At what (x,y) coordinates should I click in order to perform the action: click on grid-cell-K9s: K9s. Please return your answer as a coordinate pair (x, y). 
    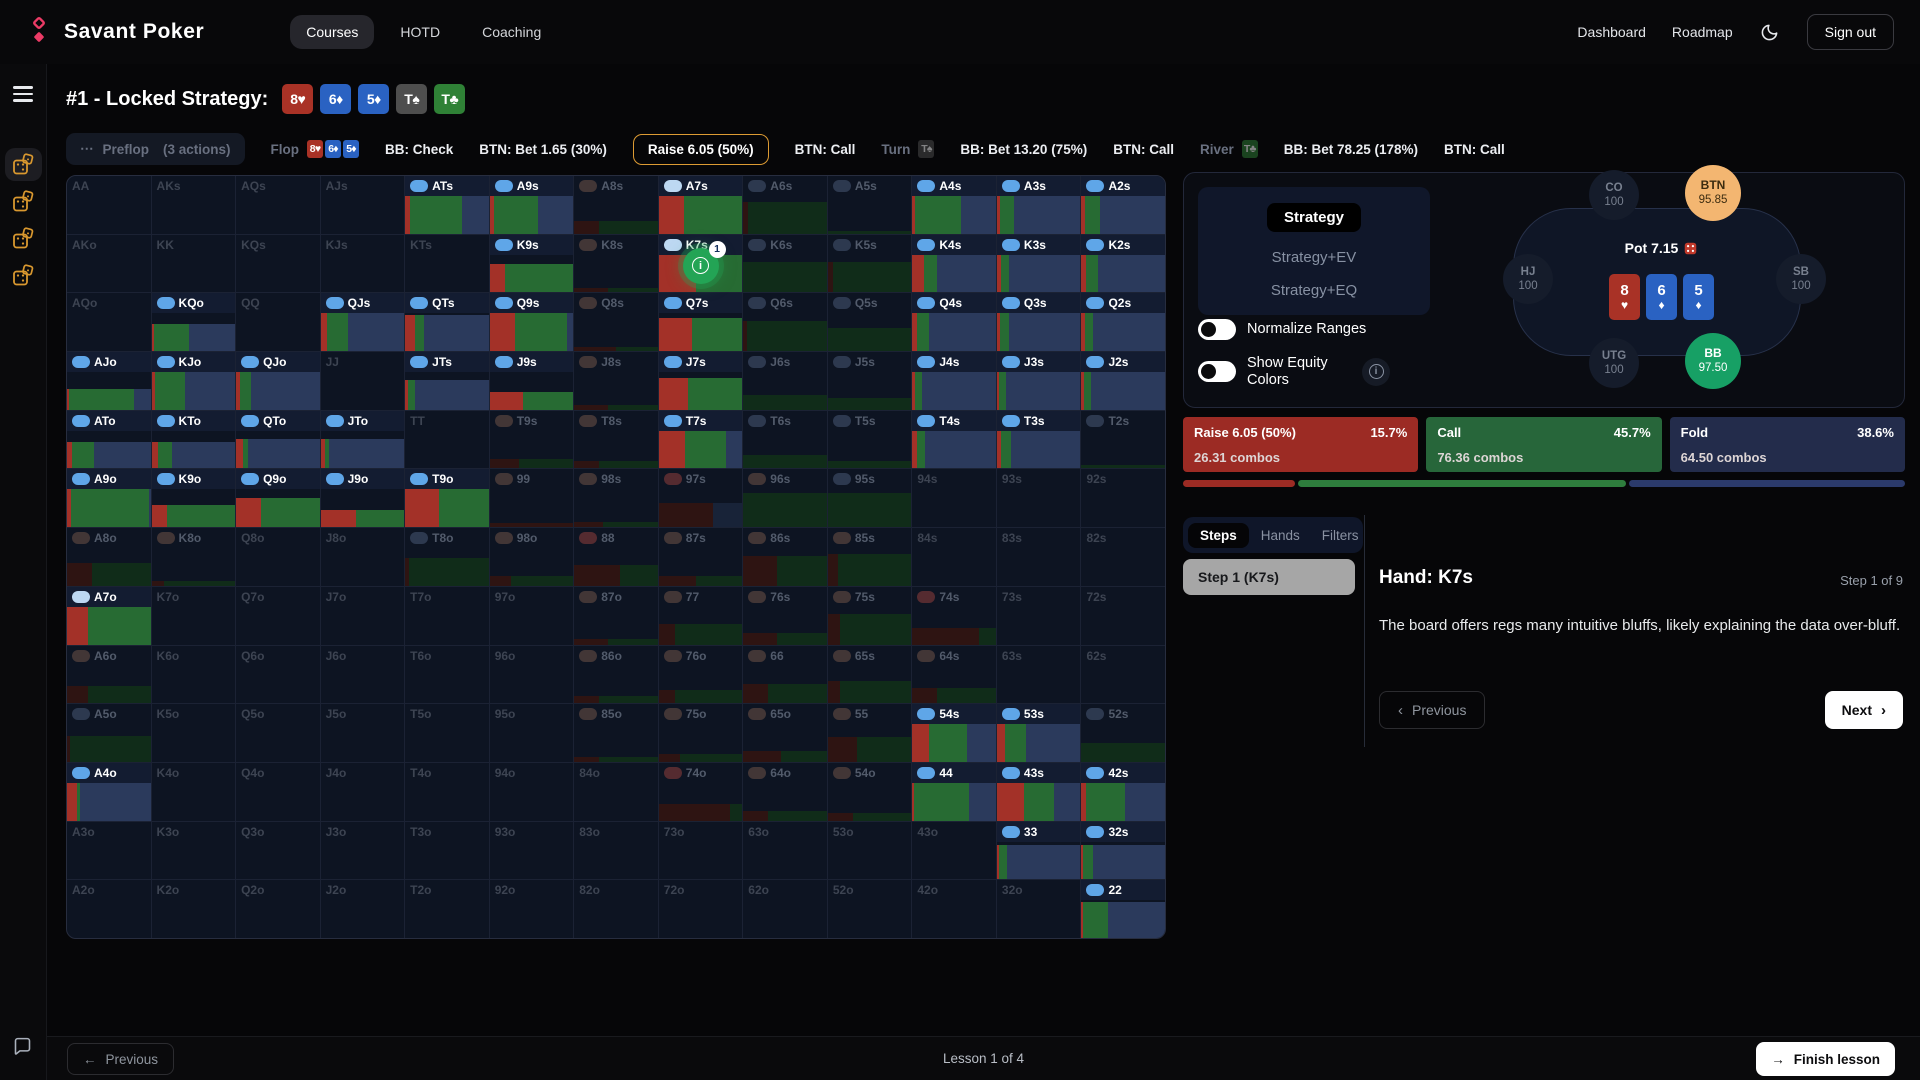
    Looking at the image, I should click on (531, 263).